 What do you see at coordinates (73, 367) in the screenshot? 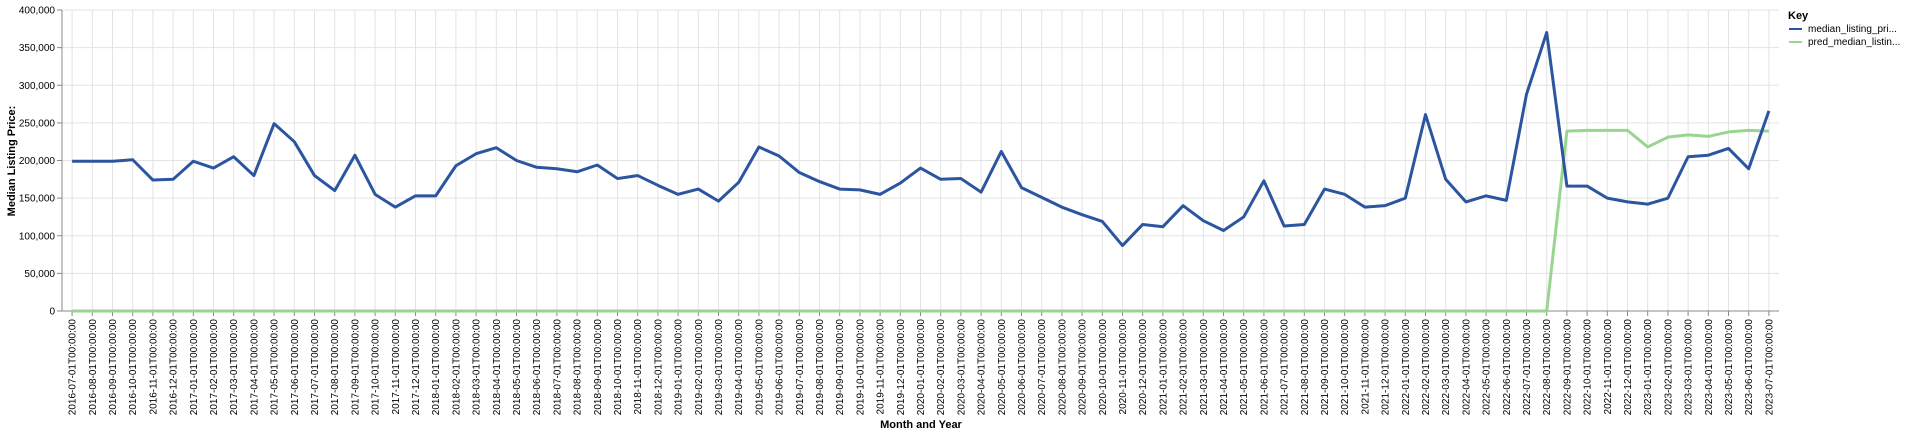
I see `x-tick-label: 2016-07-01T00:00:00` at bounding box center [73, 367].